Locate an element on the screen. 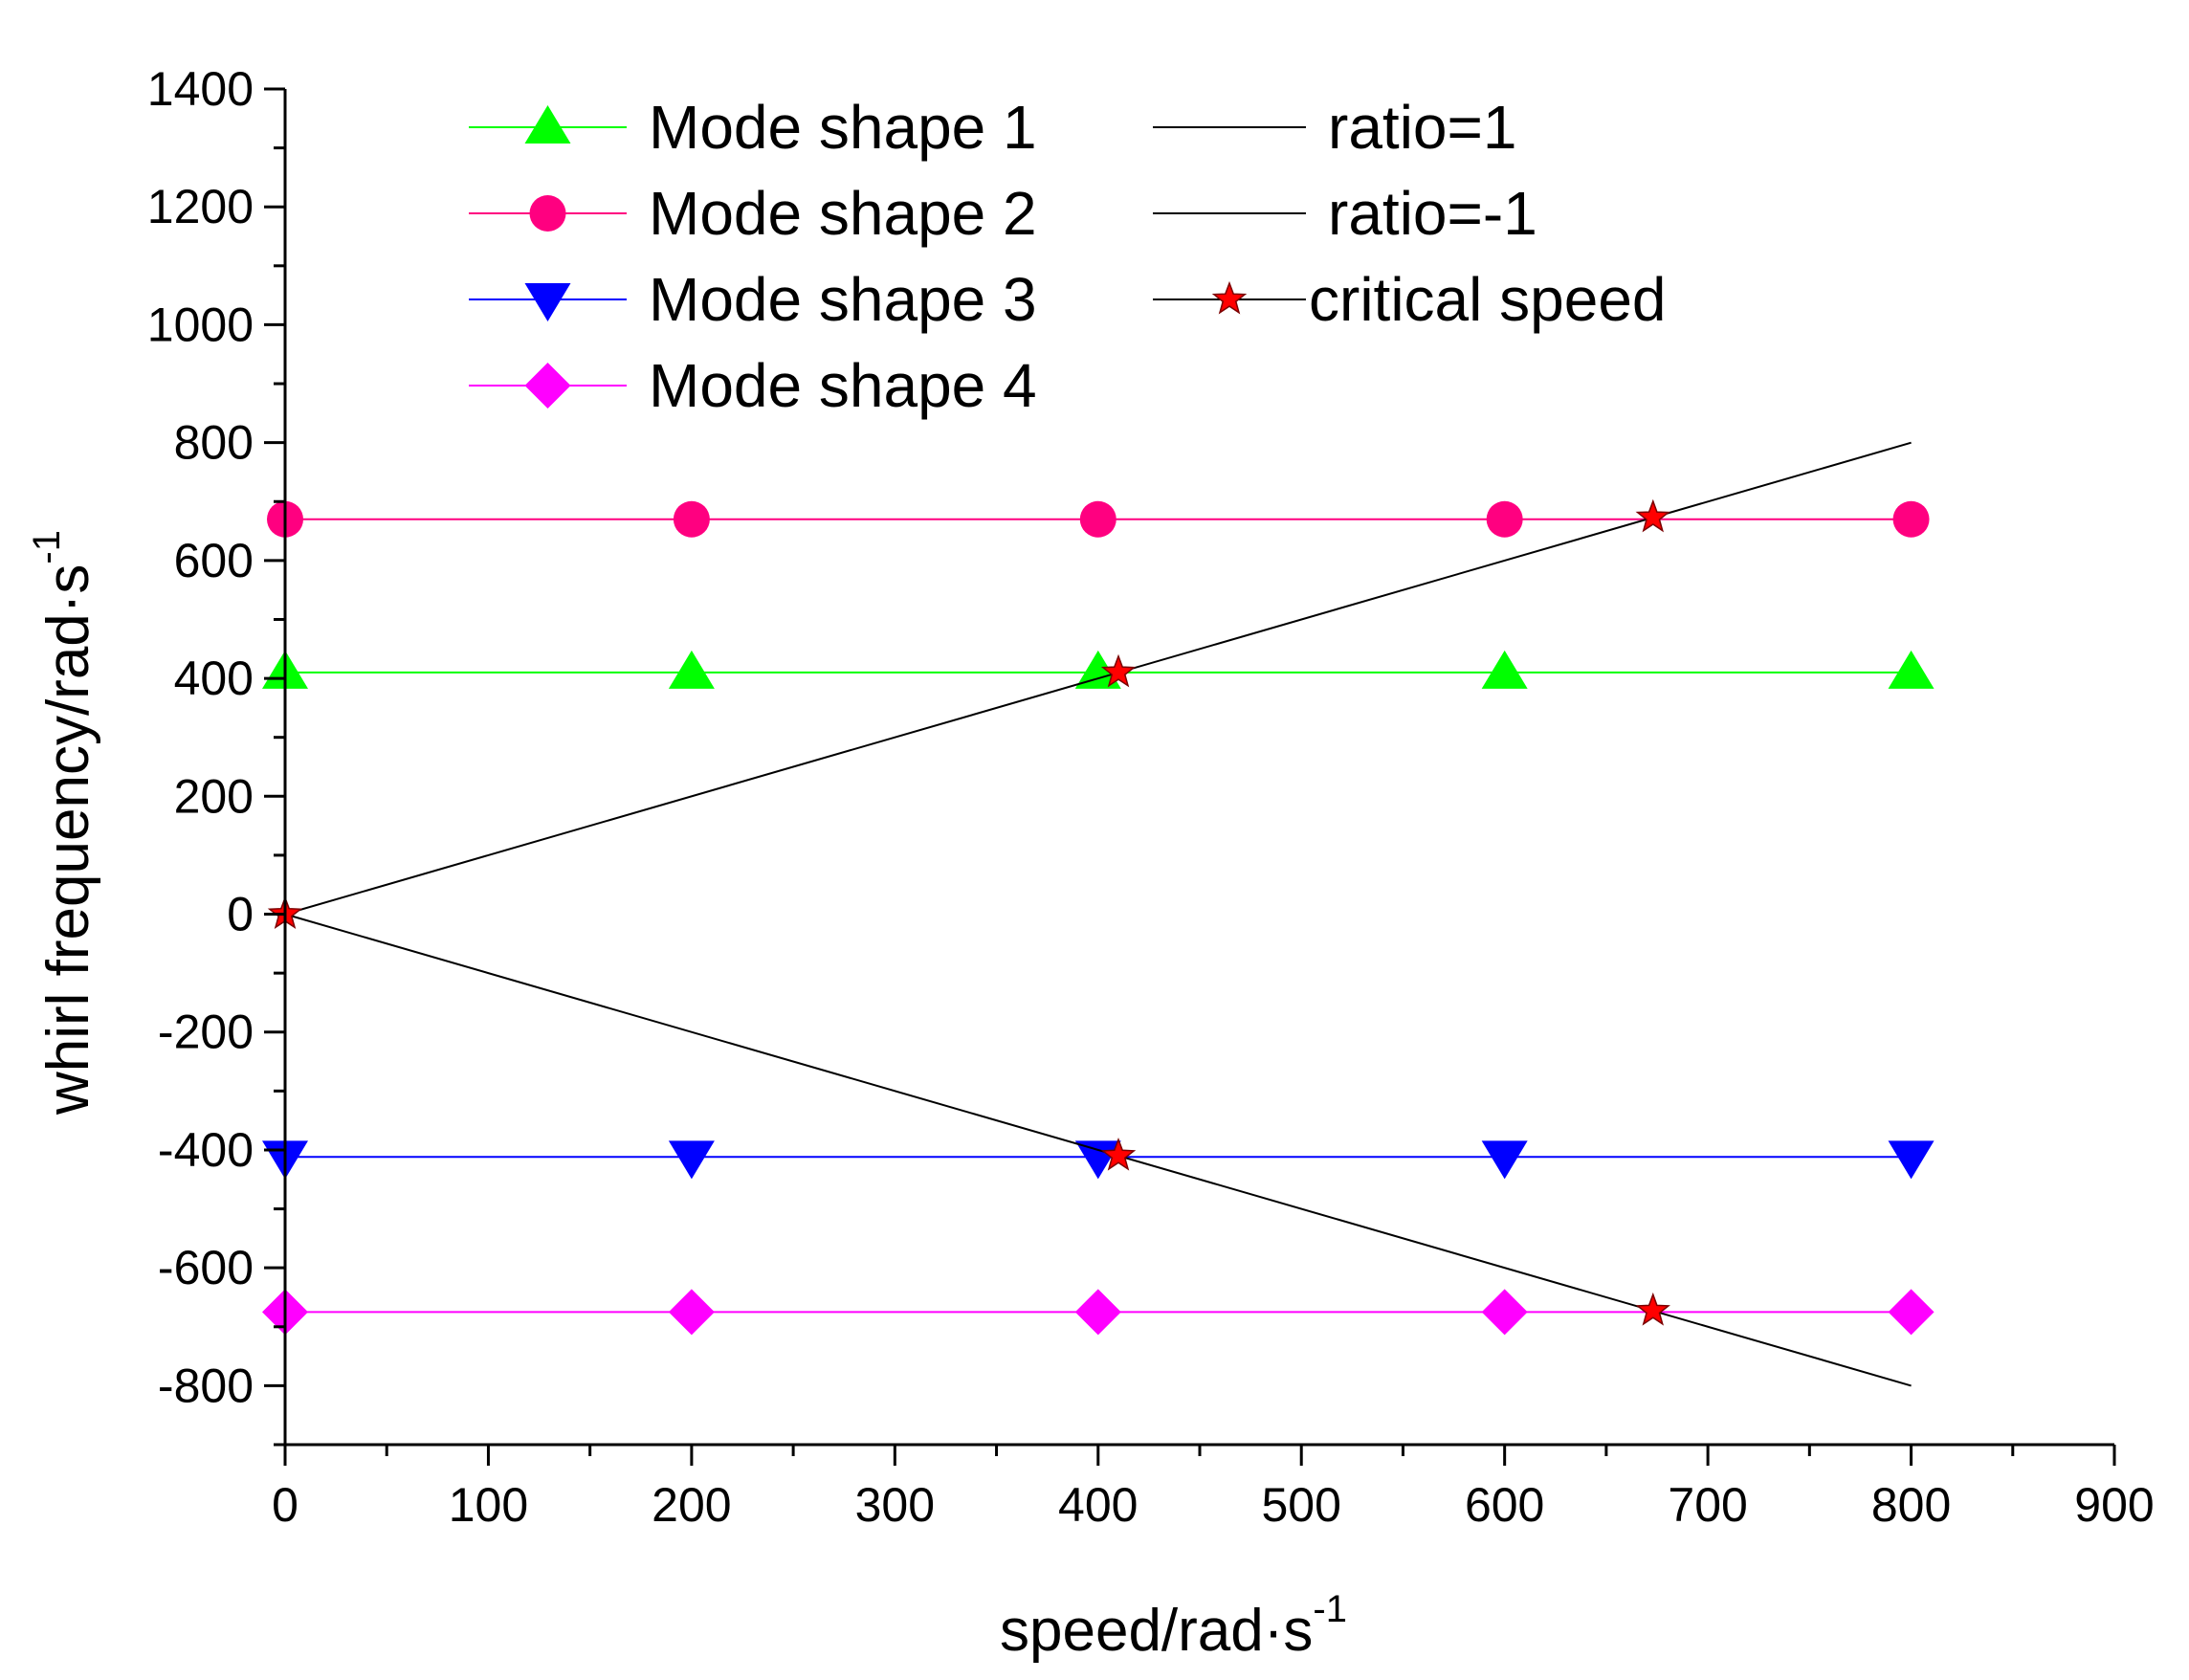  y-tick-label: 1200 is located at coordinates (201, 206).